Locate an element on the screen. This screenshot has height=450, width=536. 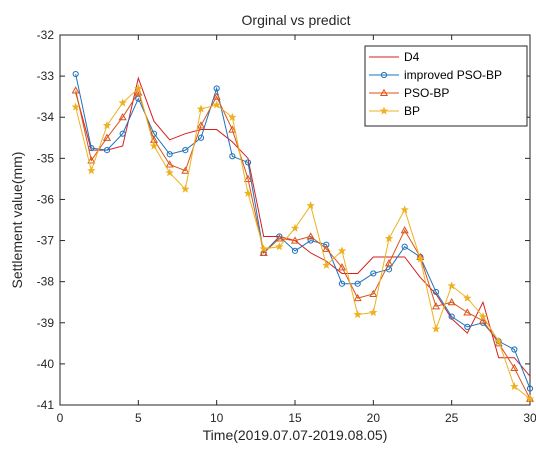
x-tick-label: 20 is located at coordinates (374, 418).